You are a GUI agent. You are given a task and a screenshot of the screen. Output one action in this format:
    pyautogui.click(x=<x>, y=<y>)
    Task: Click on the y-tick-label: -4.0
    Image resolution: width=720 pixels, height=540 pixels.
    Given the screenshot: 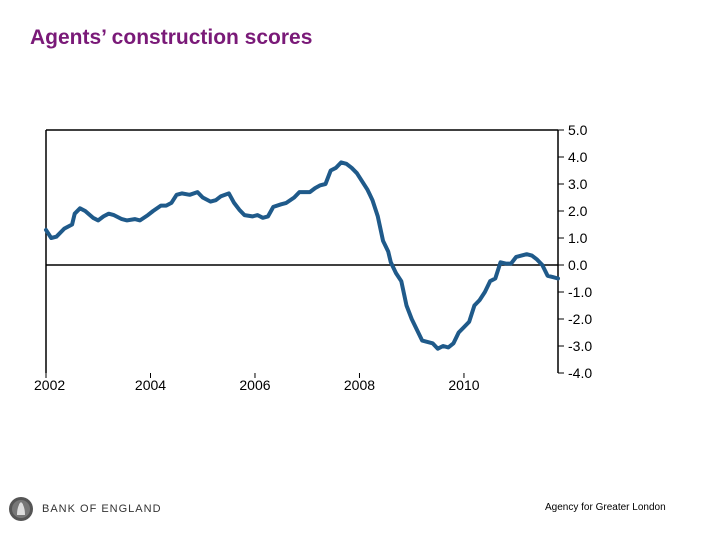 What is the action you would take?
    pyautogui.click(x=580, y=373)
    